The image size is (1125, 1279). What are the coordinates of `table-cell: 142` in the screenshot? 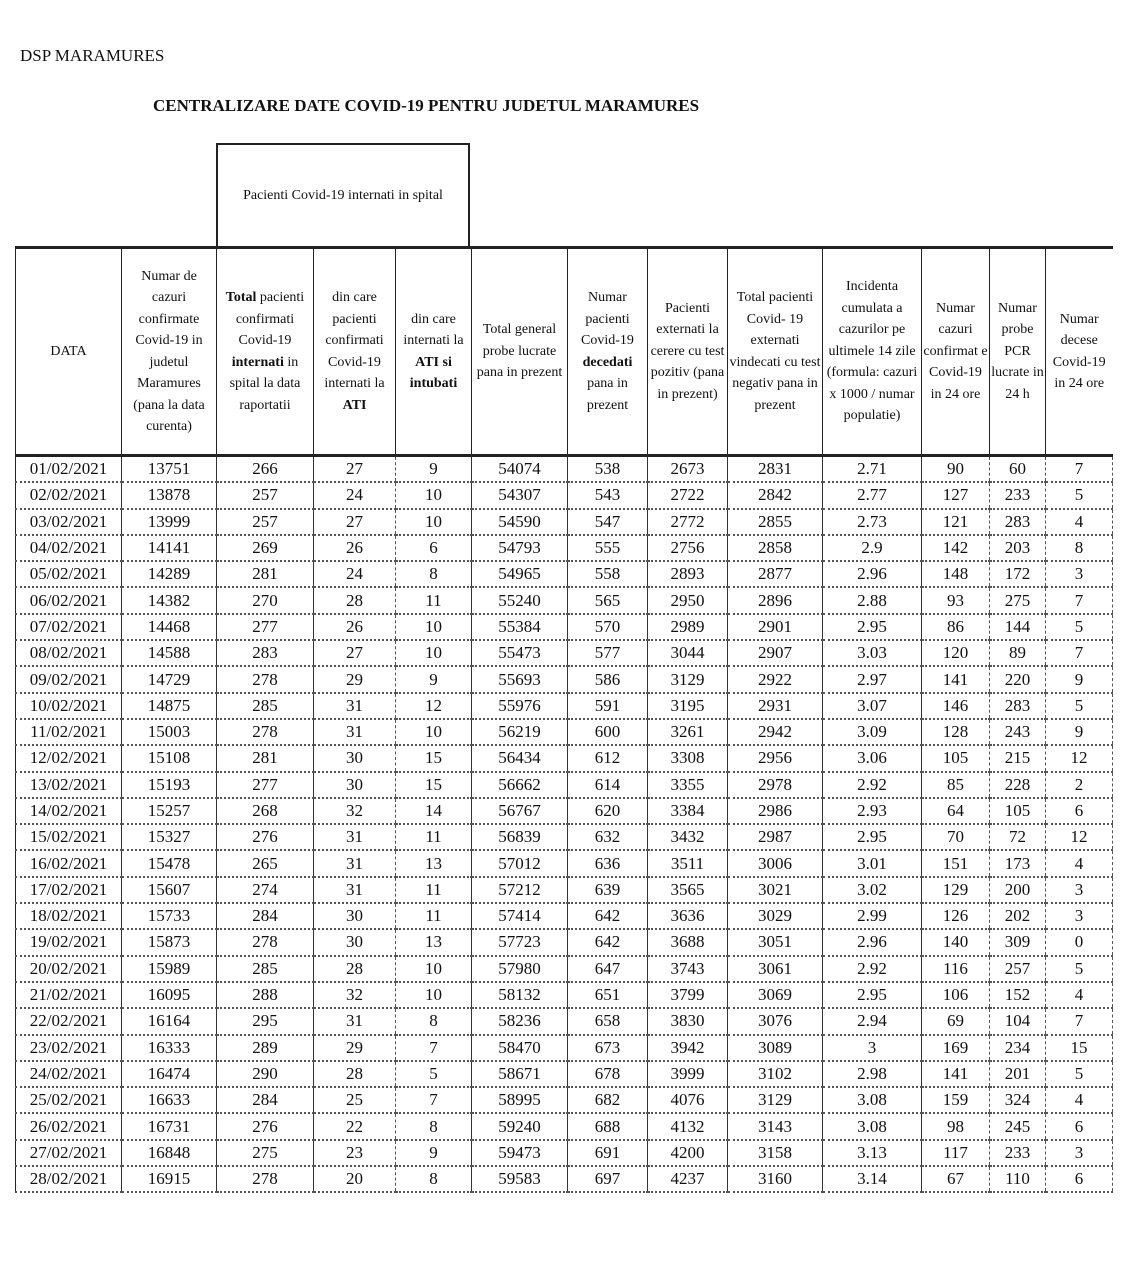 It's located at (955, 548).